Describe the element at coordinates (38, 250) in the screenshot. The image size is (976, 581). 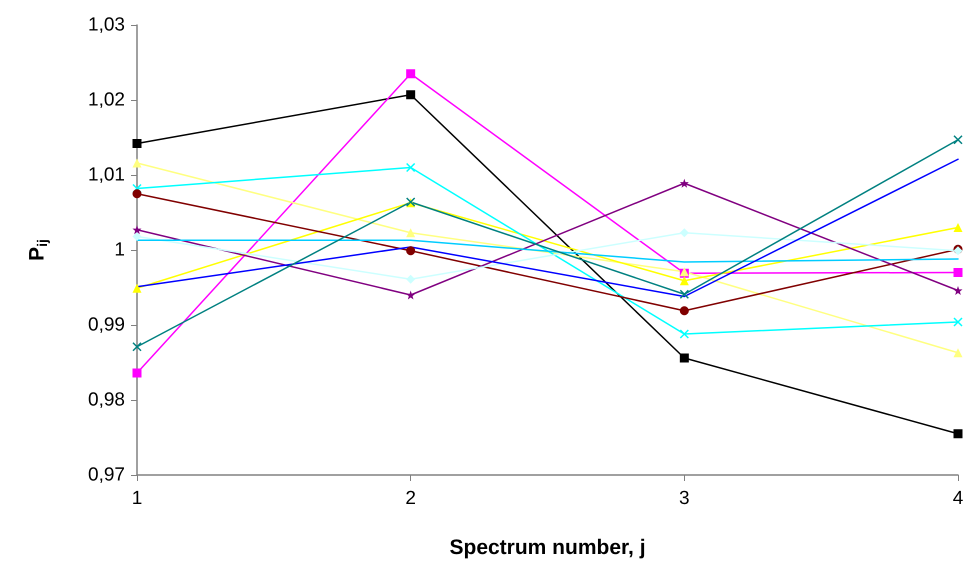
I see `y-axis-title: Pij` at that location.